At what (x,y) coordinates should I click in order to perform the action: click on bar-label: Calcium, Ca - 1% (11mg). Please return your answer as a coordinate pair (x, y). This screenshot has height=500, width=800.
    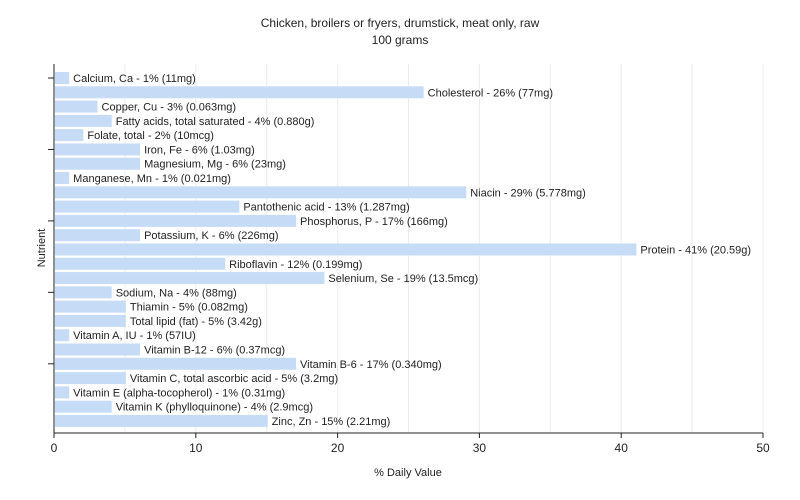
    Looking at the image, I should click on (134, 79).